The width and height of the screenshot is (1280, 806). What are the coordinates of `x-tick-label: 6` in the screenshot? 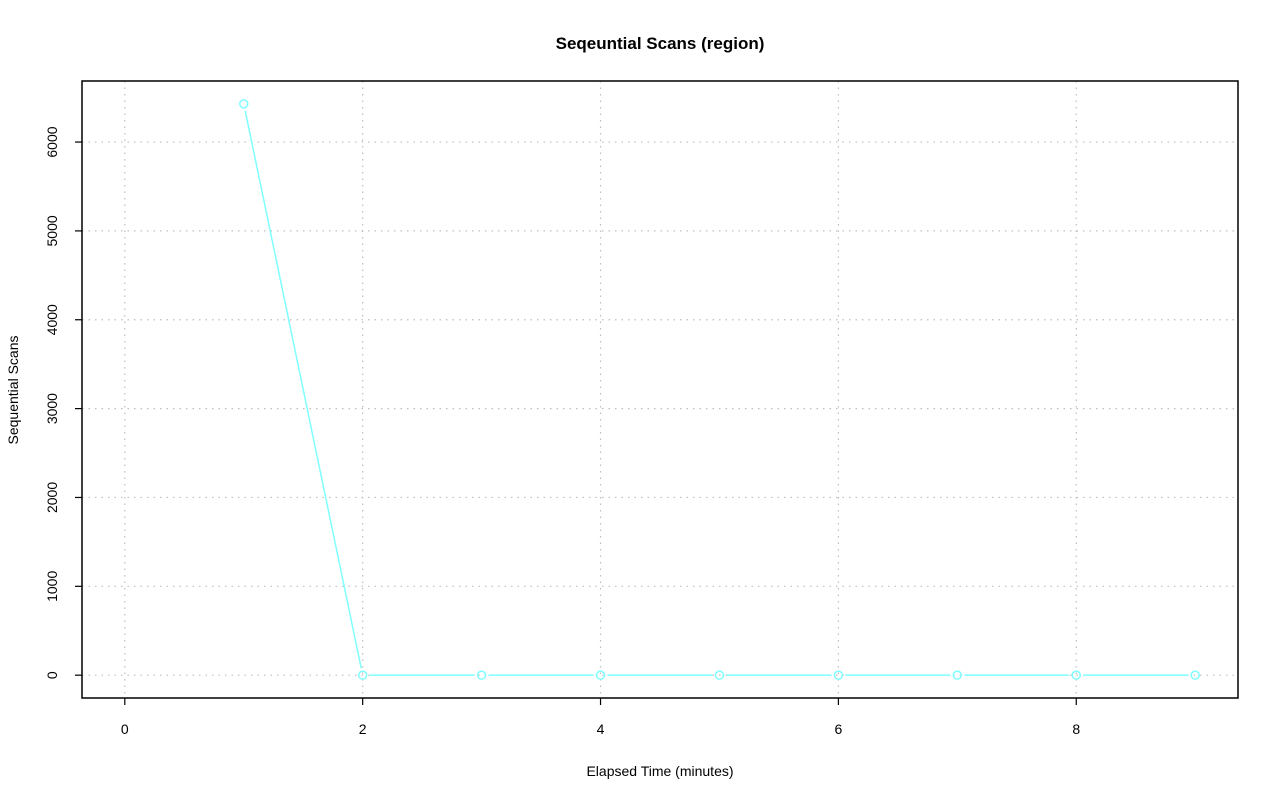 It's located at (838, 729).